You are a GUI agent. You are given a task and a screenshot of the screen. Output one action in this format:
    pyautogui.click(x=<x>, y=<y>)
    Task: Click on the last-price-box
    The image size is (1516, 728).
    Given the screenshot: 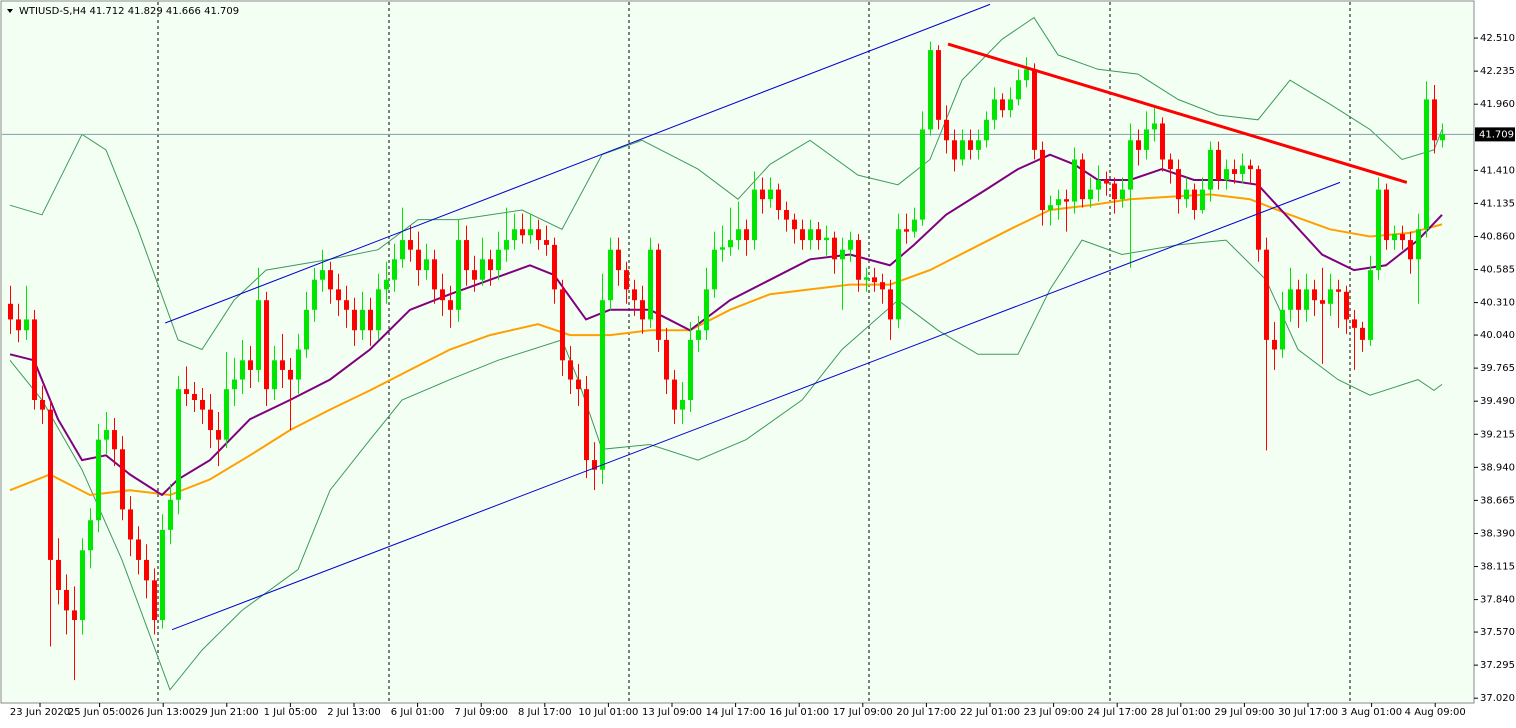 What is the action you would take?
    pyautogui.click(x=1495, y=134)
    